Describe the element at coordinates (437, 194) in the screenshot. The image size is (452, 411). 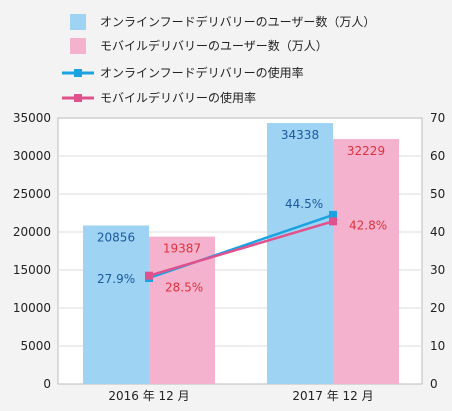
I see `y2-tick-label: 50` at that location.